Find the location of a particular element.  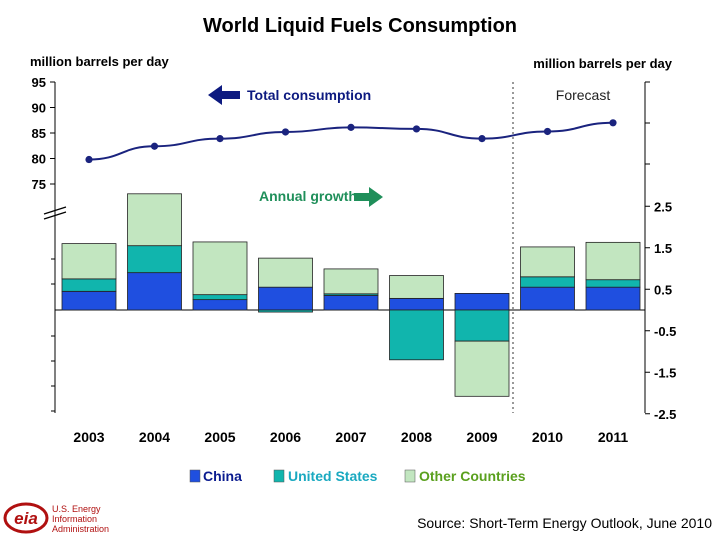

right-tick-label-2.5: 2.5 is located at coordinates (663, 206).